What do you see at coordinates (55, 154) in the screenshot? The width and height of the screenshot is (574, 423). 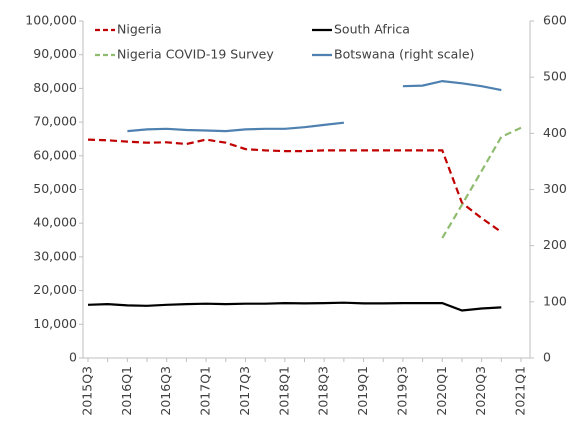 I see `y-tick-label: 60,000` at bounding box center [55, 154].